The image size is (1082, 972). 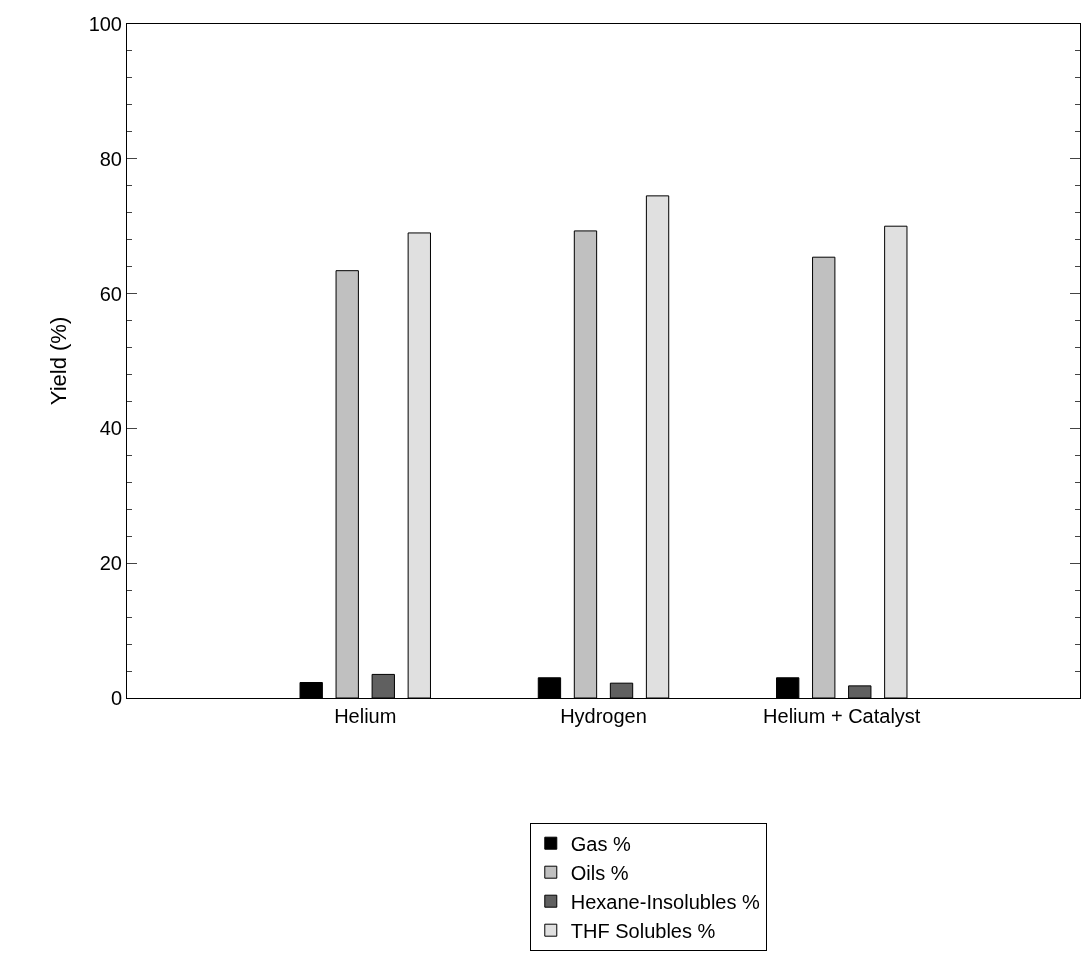 I want to click on legend-label: Gas %, so click(x=601, y=843).